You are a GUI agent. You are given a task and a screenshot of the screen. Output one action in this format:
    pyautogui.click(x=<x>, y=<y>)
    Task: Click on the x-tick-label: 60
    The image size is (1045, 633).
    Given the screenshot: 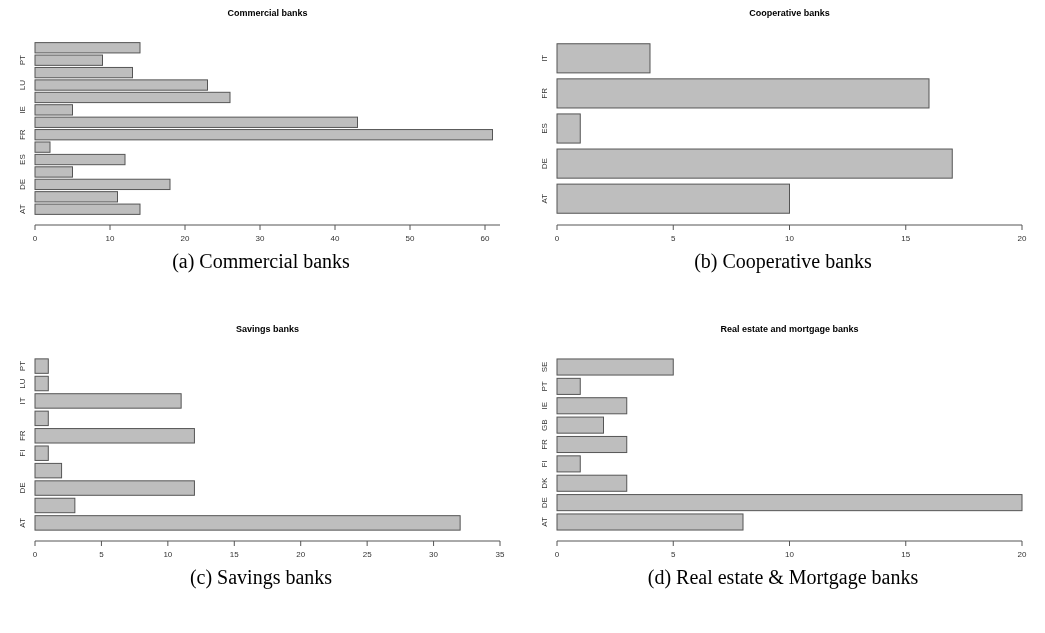 What is the action you would take?
    pyautogui.click(x=485, y=238)
    